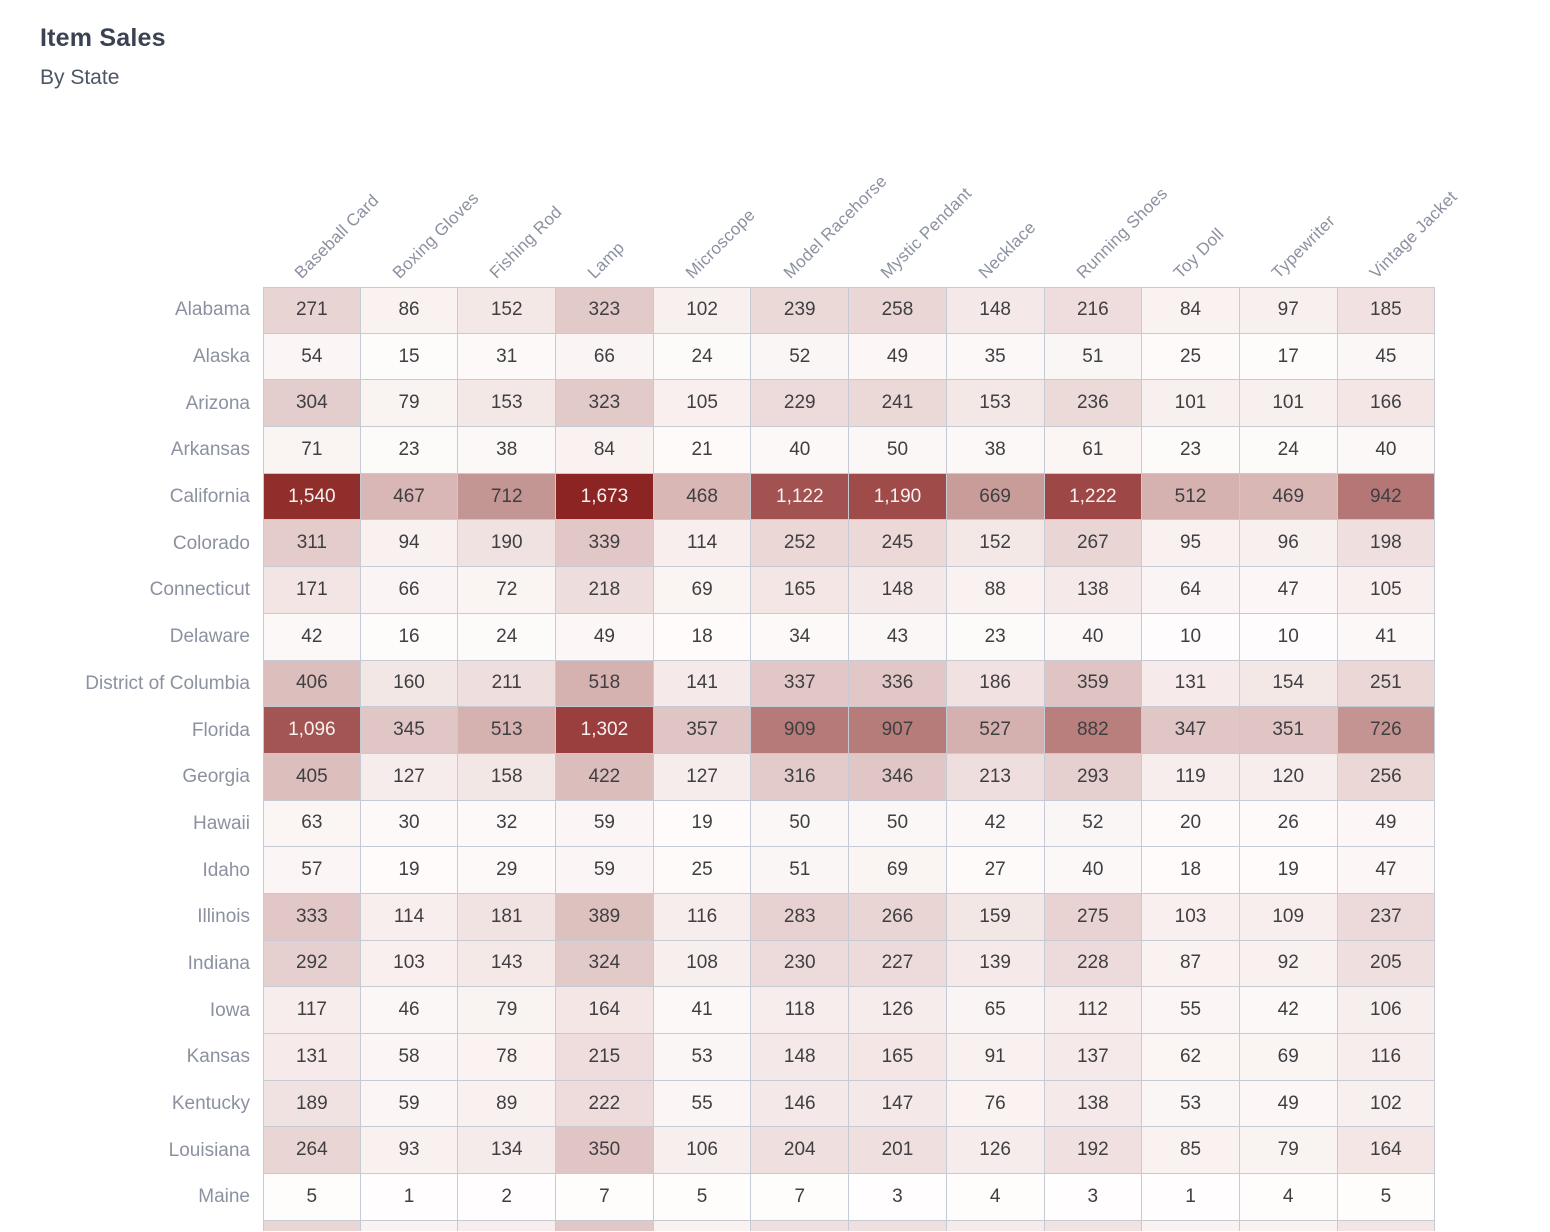  Describe the element at coordinates (605, 917) in the screenshot. I see `heatmap-cell: 389` at that location.